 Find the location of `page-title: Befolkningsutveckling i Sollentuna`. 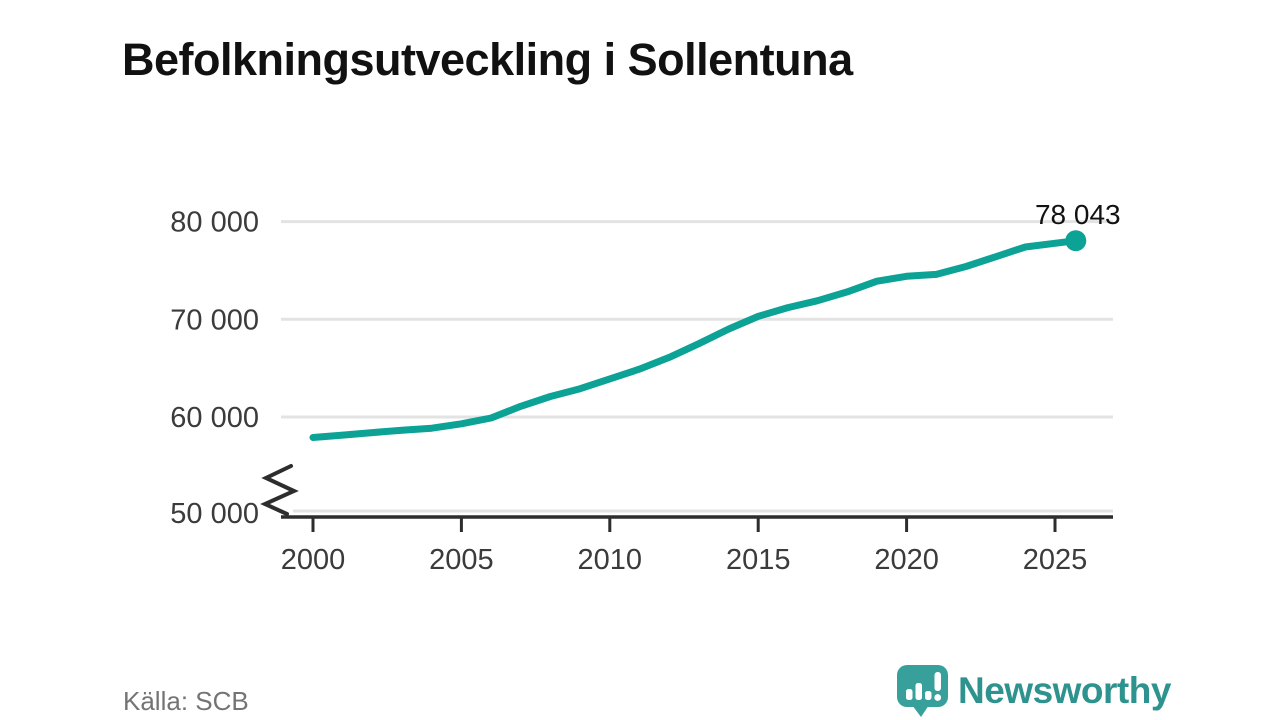

page-title: Befolkningsutveckling i Sollentuna is located at coordinates (487, 60).